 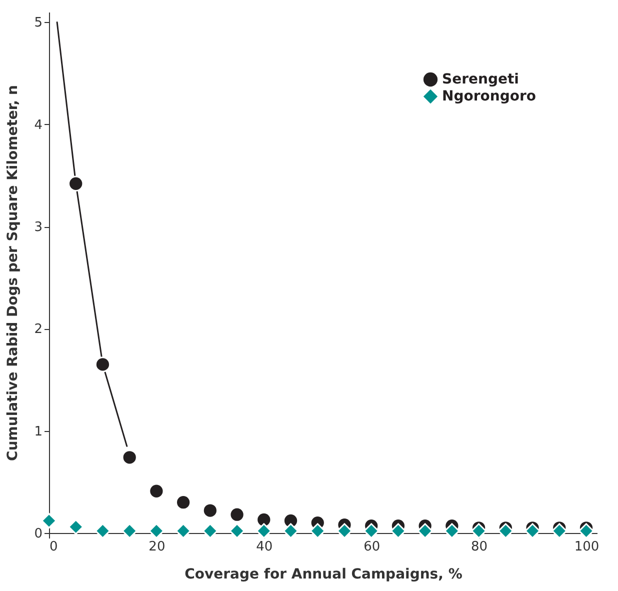 I want to click on y-tick-label: 3, so click(x=38, y=228).